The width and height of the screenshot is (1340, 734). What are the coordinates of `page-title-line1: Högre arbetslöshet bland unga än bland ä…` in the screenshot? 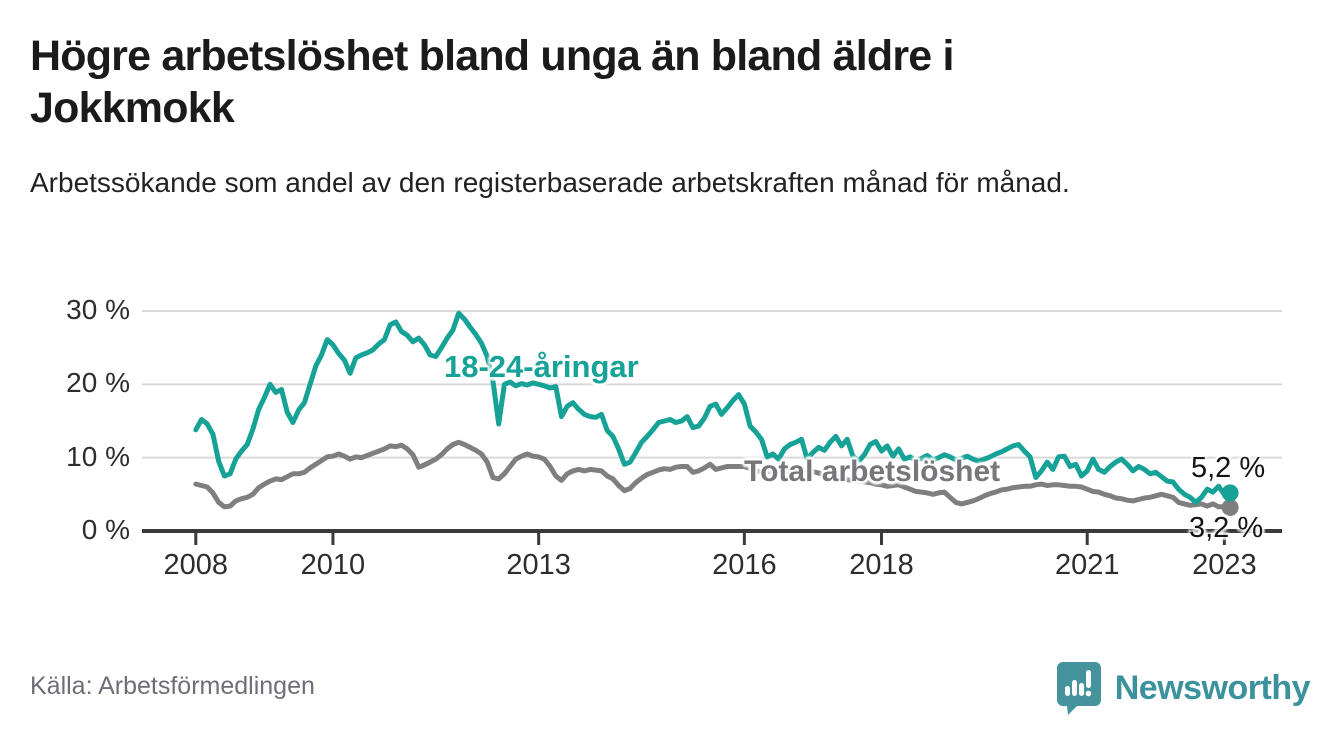 It's located at (492, 56).